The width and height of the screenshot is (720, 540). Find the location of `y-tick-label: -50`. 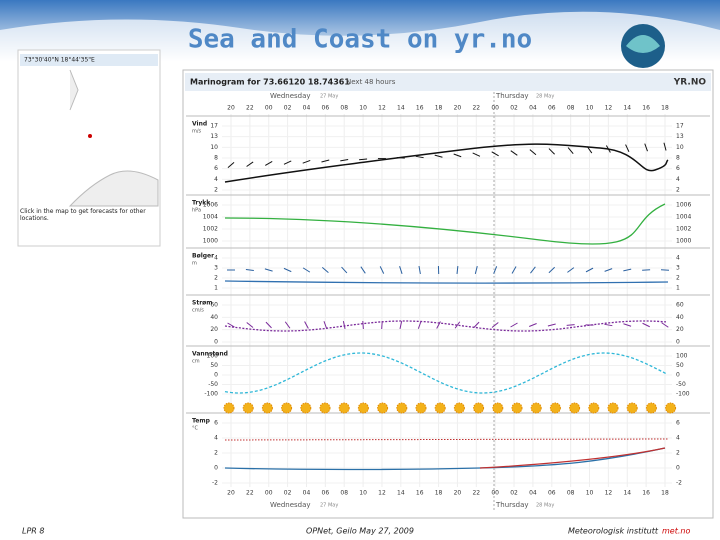

y-tick-label: -50 is located at coordinates (681, 384).